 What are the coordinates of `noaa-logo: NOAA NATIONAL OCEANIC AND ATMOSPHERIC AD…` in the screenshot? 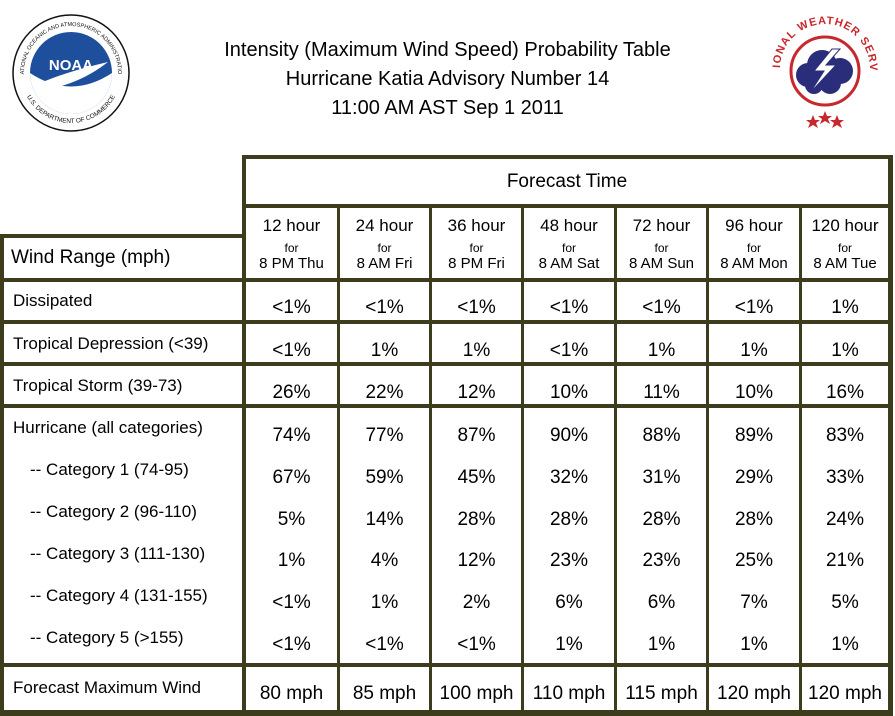 It's located at (70, 72).